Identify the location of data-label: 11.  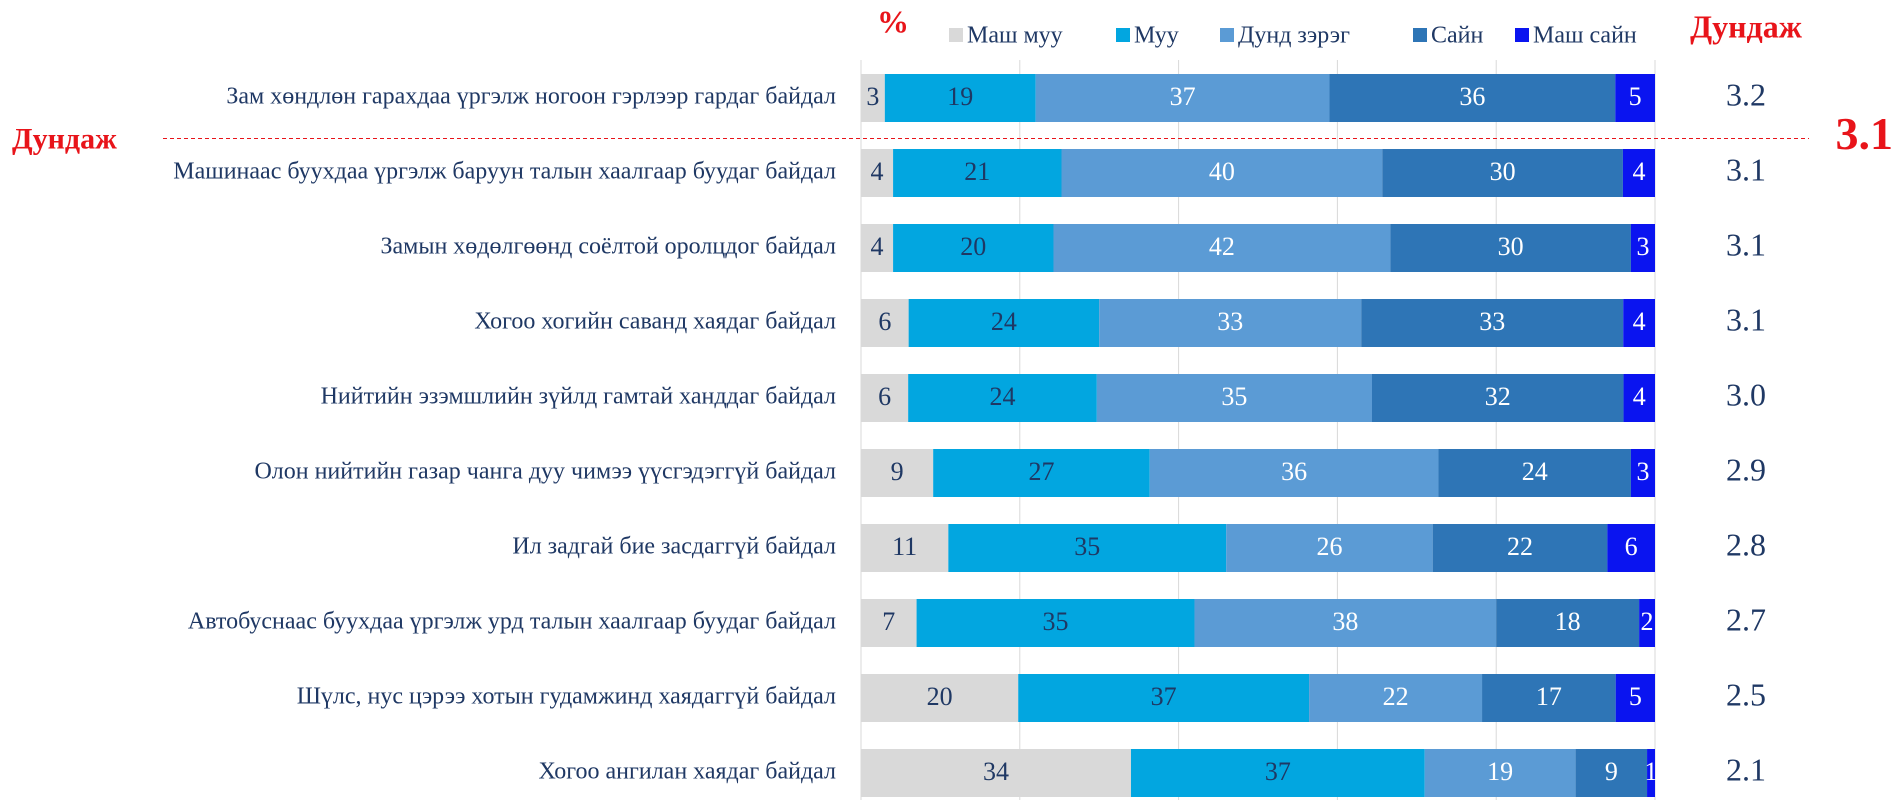
(904, 546).